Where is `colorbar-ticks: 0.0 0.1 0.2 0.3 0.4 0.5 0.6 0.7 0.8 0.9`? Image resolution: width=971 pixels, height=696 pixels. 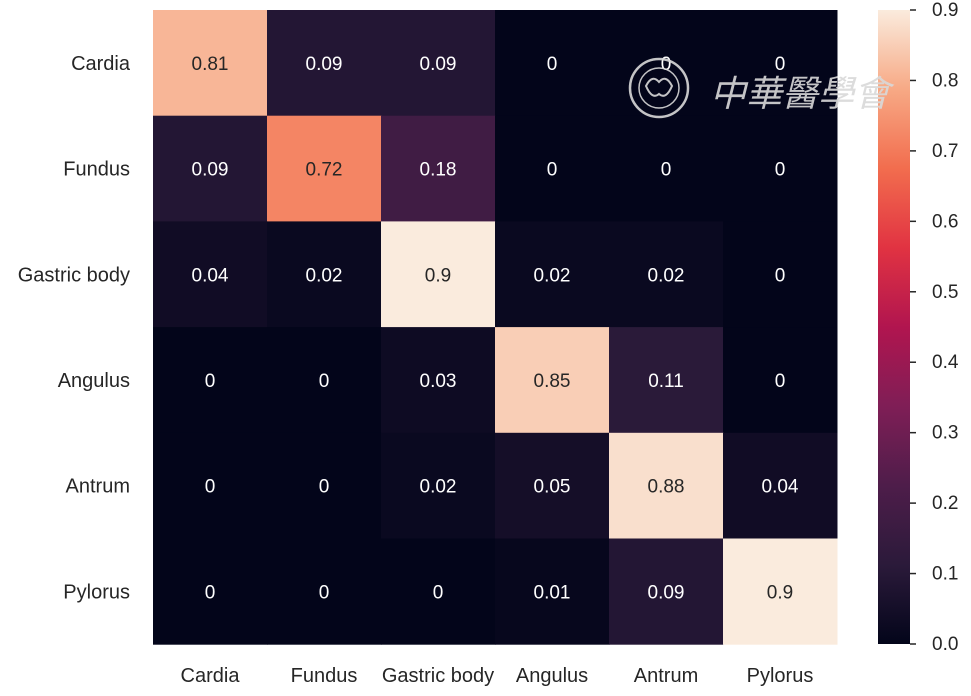
colorbar-ticks: 0.0 0.1 0.2 0.3 0.4 0.5 0.6 0.7 0.8 0.9 is located at coordinates (934, 327).